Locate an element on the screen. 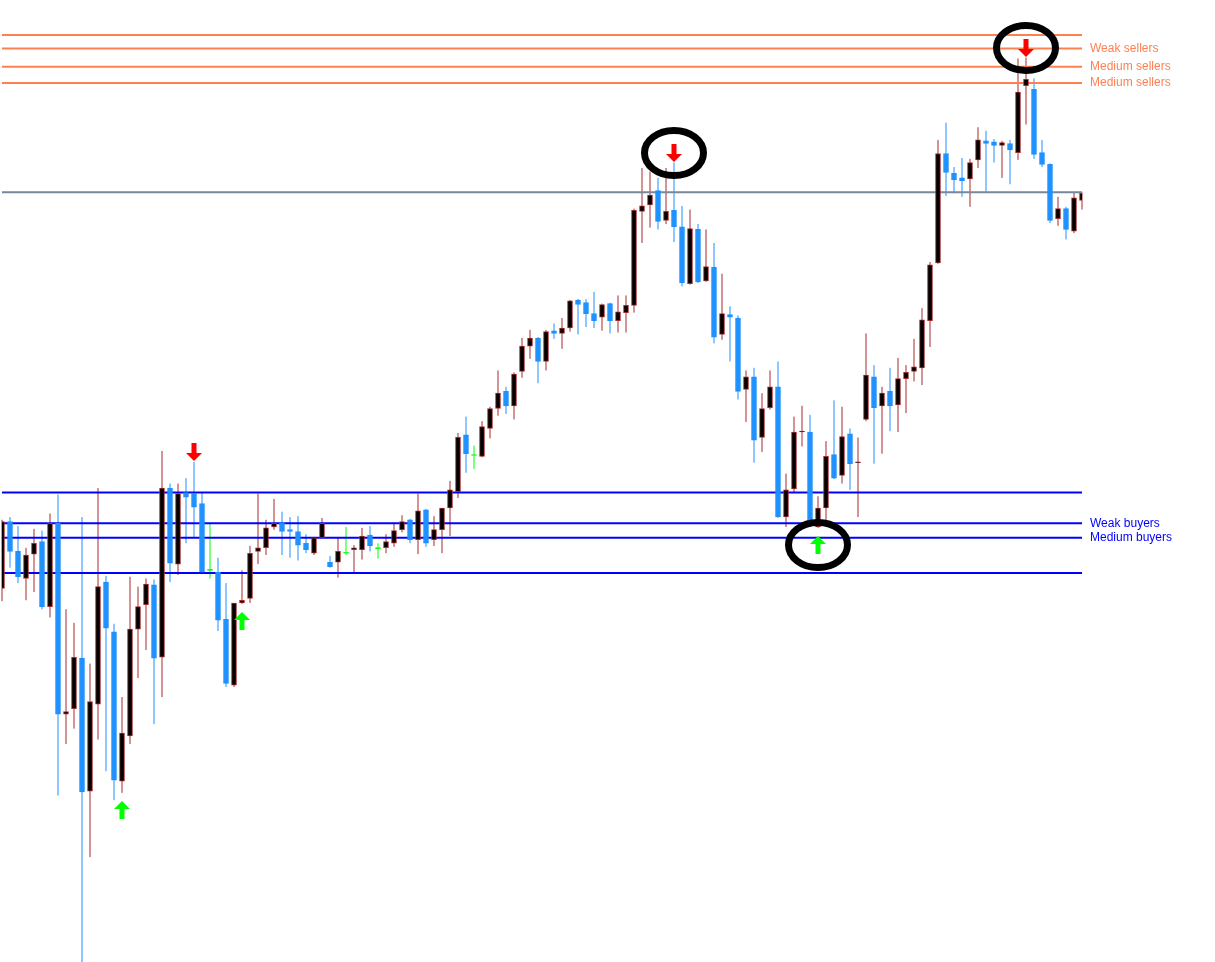  ref-line-label: Medium buyers is located at coordinates (1131, 537).